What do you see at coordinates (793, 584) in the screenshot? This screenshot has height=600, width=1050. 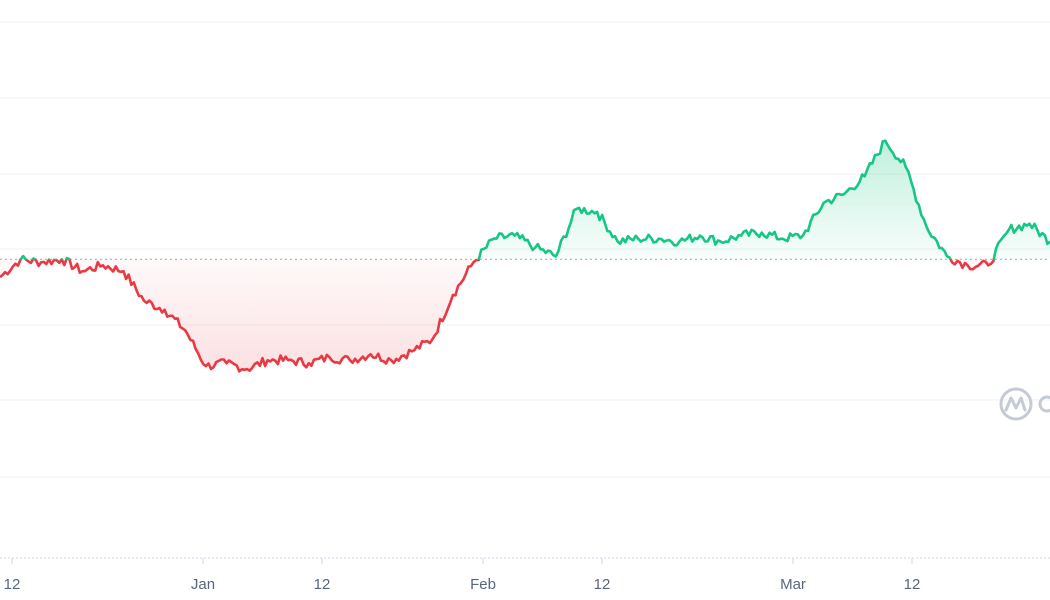 I see `x-tick-label: Mar` at bounding box center [793, 584].